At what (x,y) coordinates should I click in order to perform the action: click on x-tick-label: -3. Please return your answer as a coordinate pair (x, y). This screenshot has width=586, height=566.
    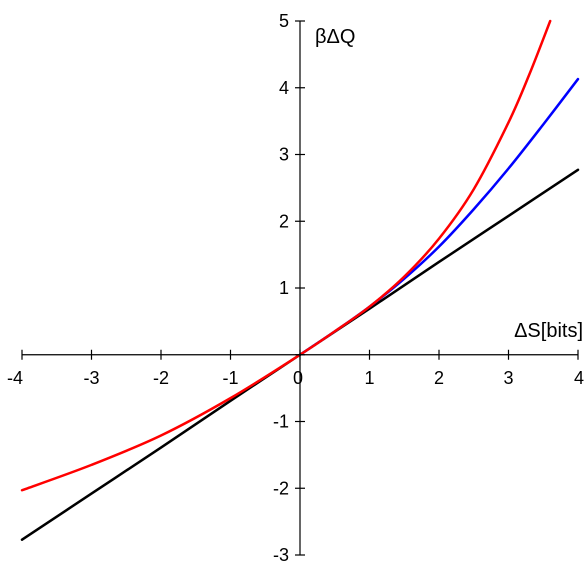
    Looking at the image, I should click on (91, 378).